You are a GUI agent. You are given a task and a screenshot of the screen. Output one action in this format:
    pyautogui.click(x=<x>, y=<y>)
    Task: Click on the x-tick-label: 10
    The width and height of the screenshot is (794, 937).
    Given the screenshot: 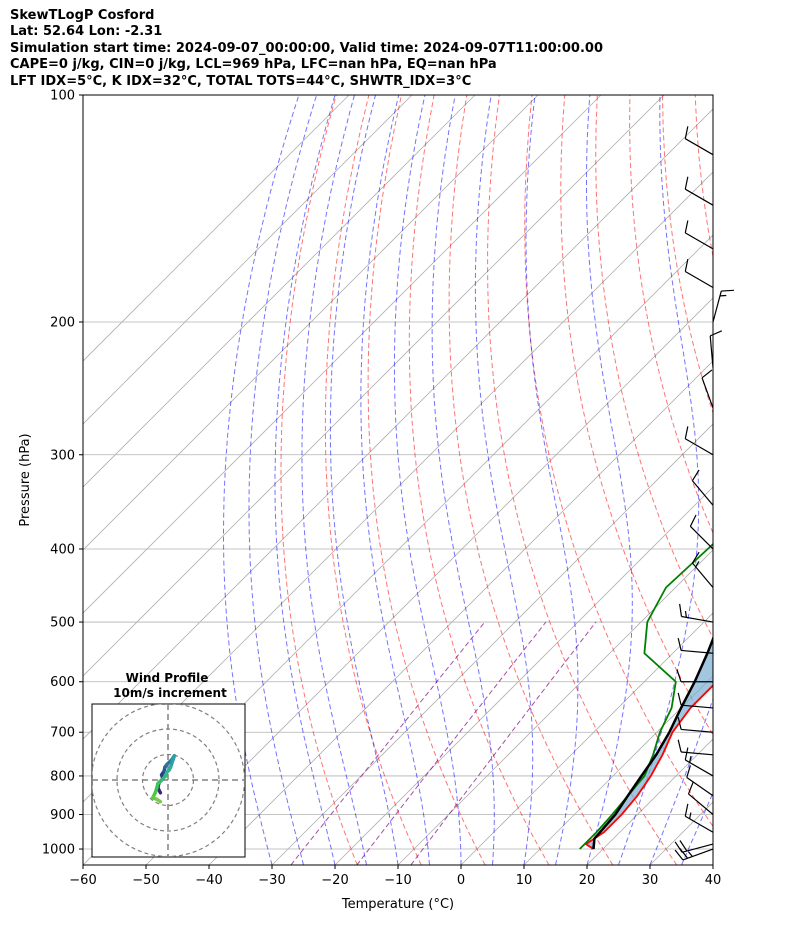 What is the action you would take?
    pyautogui.click(x=524, y=880)
    